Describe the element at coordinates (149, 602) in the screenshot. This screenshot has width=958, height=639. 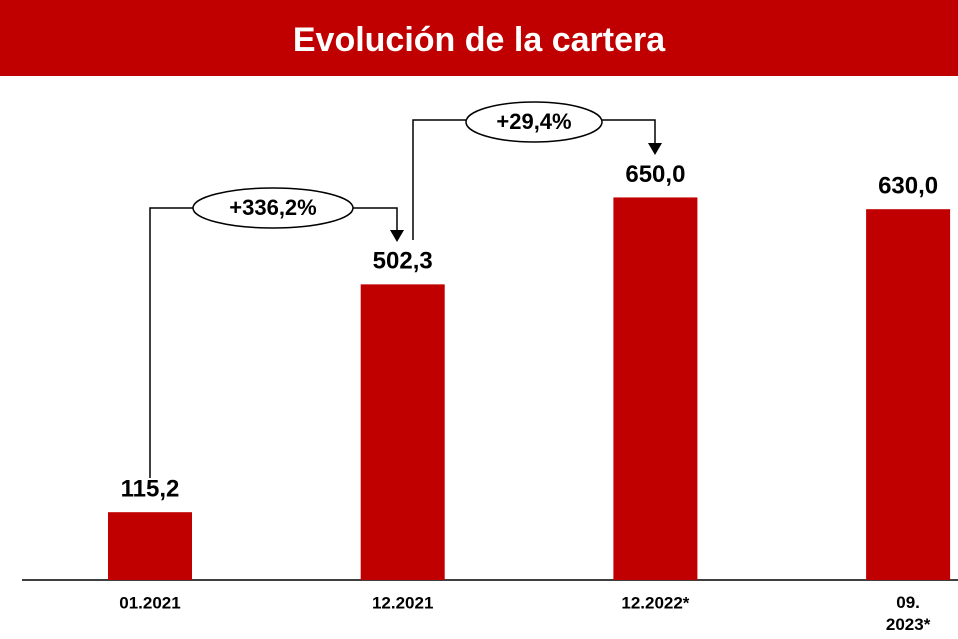
I see `x-tick-label: 01.2021` at that location.